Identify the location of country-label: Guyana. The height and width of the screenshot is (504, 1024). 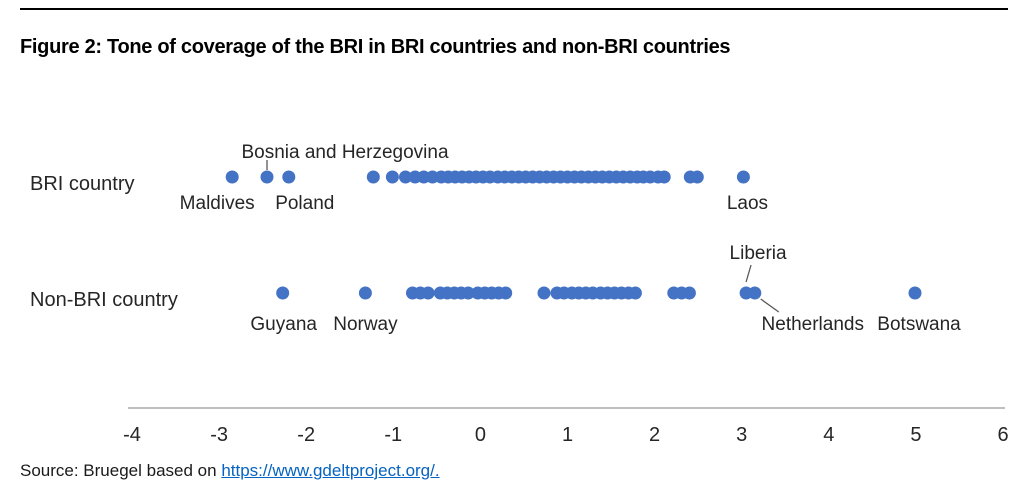
(283, 324).